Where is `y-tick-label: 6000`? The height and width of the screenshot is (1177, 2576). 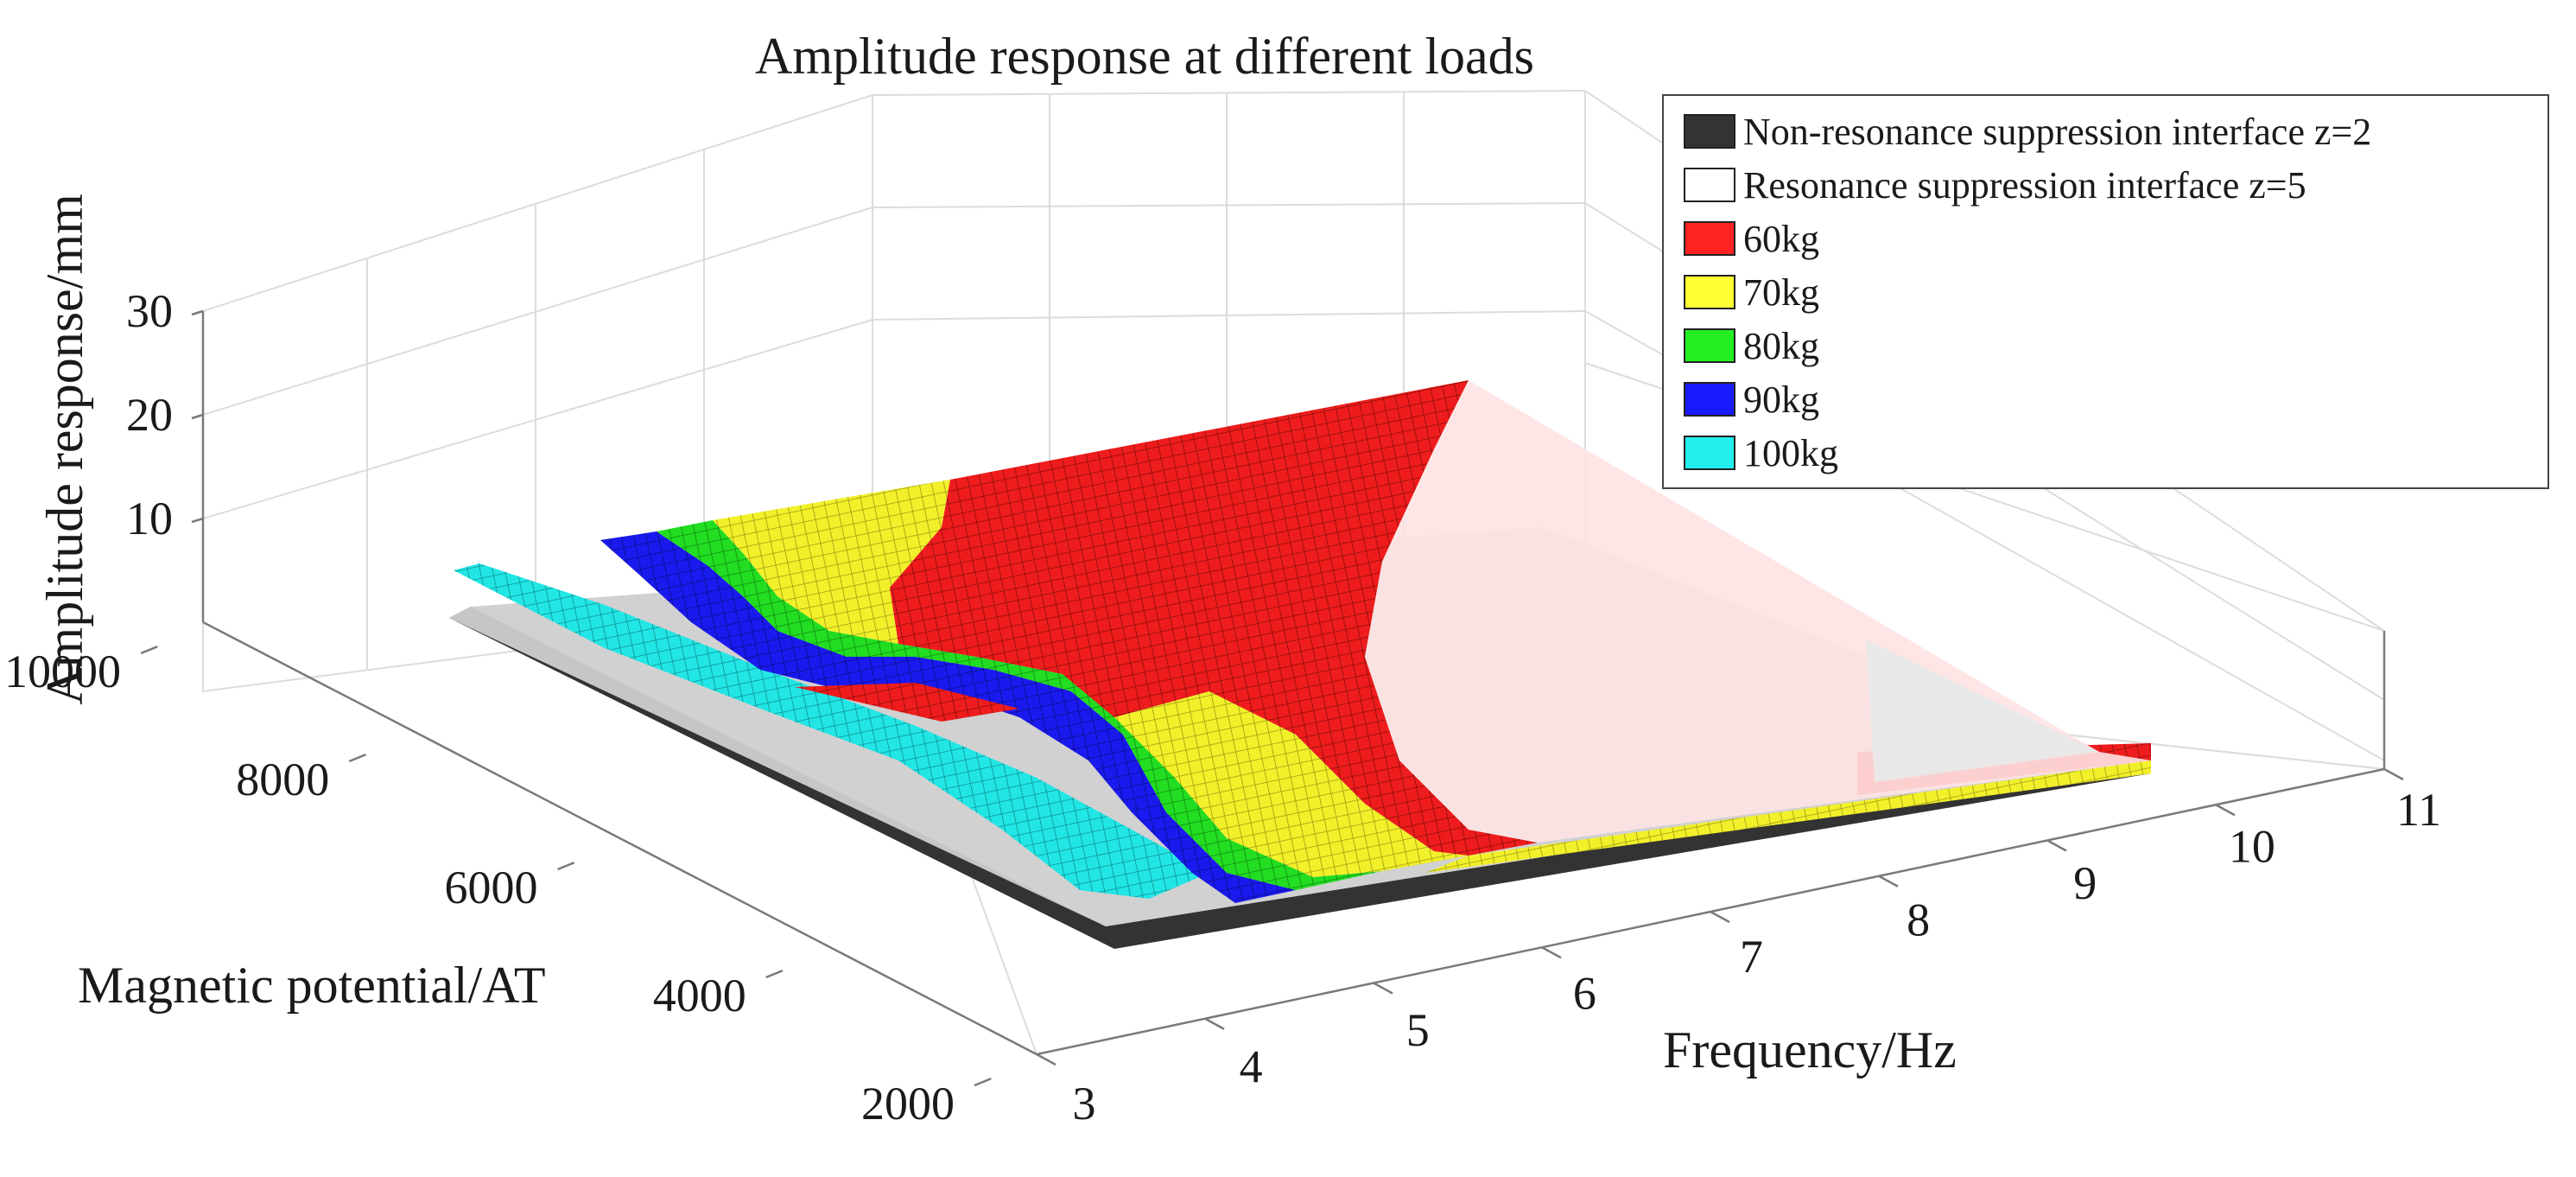
y-tick-label: 6000 is located at coordinates (491, 888).